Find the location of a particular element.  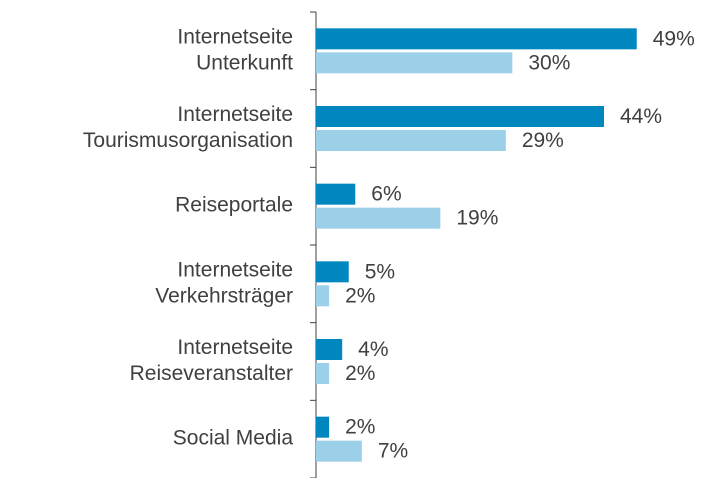

data-label: 7% is located at coordinates (393, 451).